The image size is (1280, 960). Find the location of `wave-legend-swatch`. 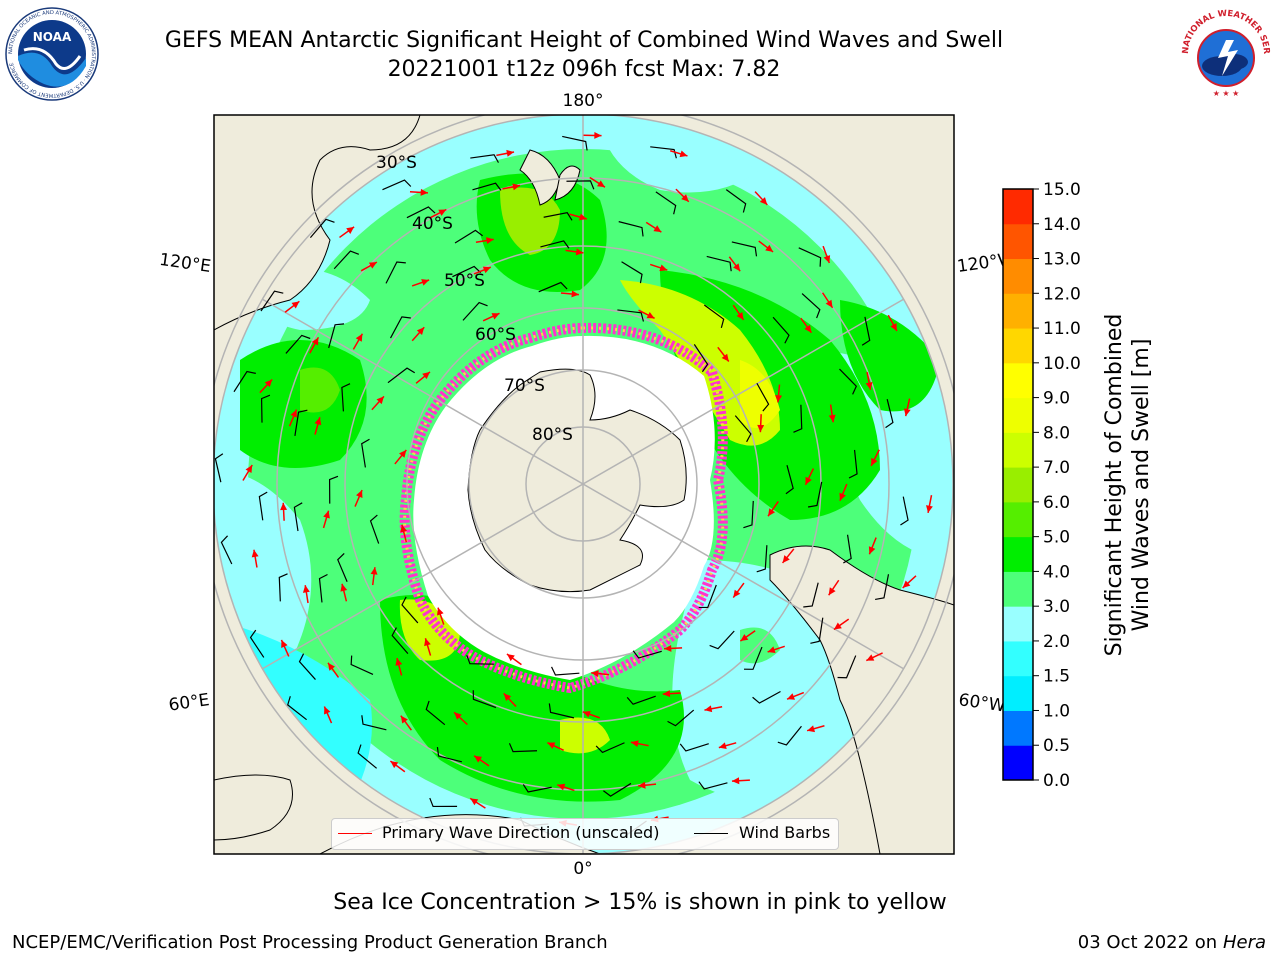

wave-legend-swatch is located at coordinates (355, 833).